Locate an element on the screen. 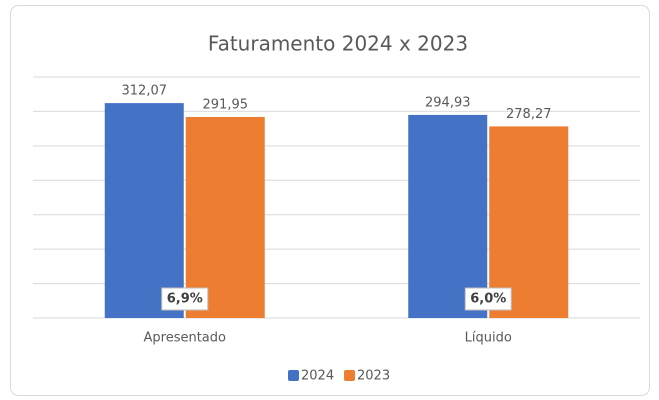  annotation: 6,9% is located at coordinates (185, 299).